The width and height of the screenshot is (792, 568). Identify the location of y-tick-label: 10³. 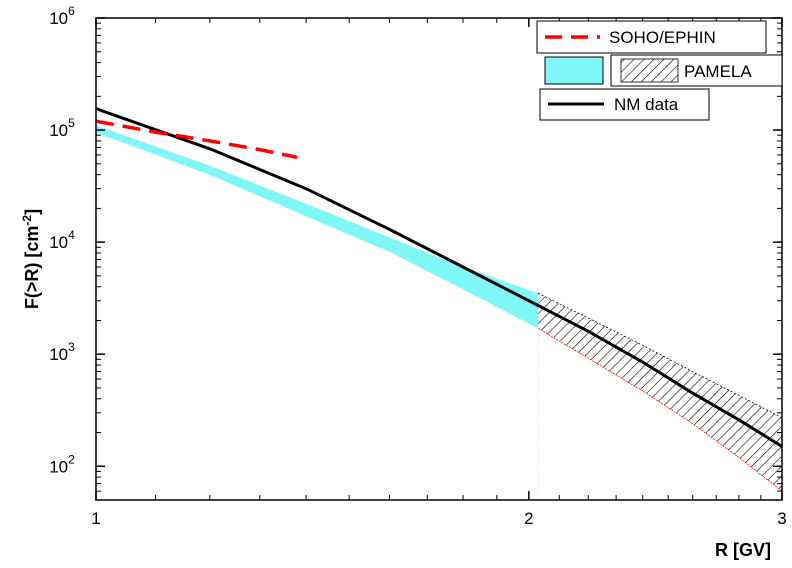
(62, 352).